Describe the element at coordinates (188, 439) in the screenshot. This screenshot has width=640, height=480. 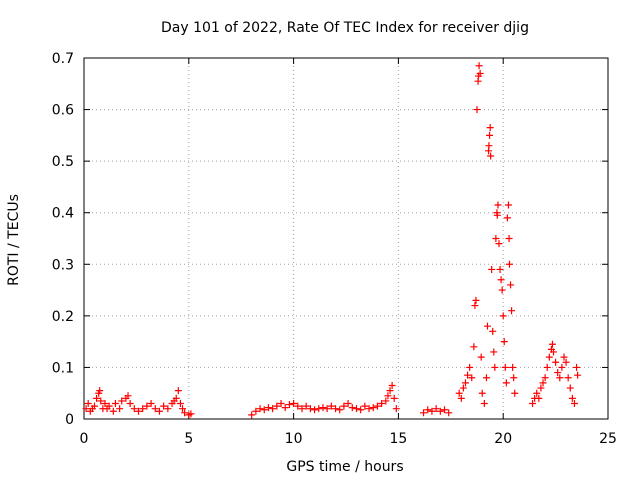
I see `x-tick-label: 5` at that location.